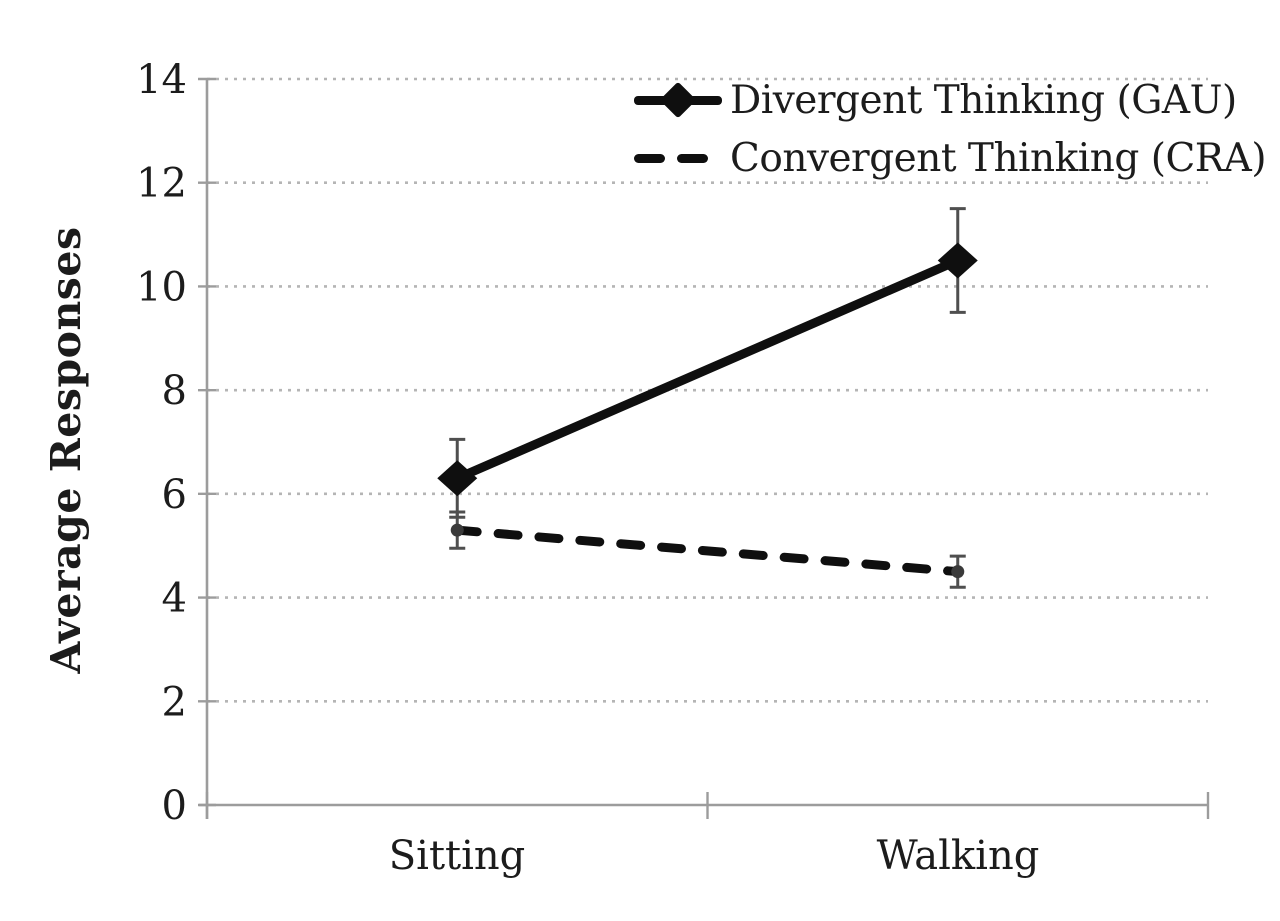 The image size is (1280, 921). Describe the element at coordinates (998, 158) in the screenshot. I see `legend-label-convergent: Convergent Thinking (CRA)` at that location.